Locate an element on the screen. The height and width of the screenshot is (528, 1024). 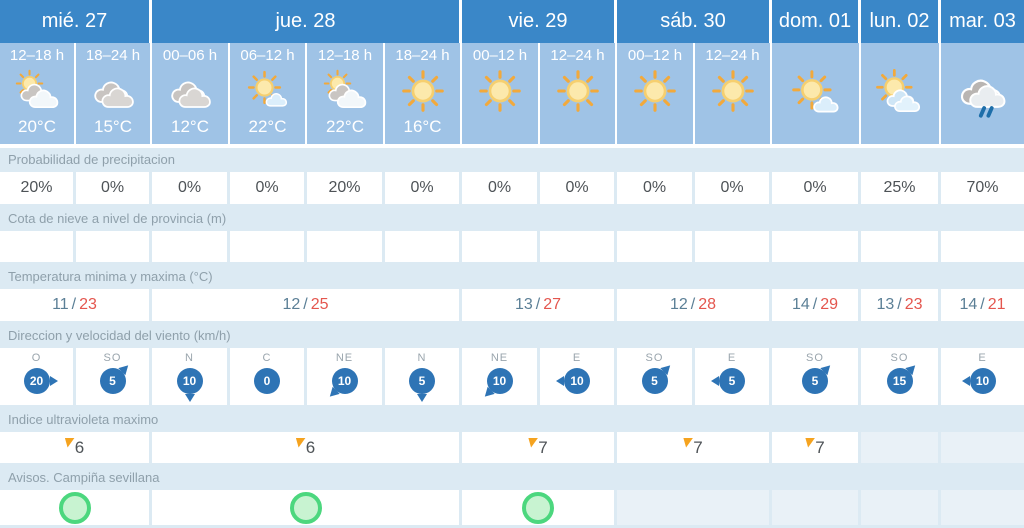
forecast-slot is located at coordinates (982, 93).